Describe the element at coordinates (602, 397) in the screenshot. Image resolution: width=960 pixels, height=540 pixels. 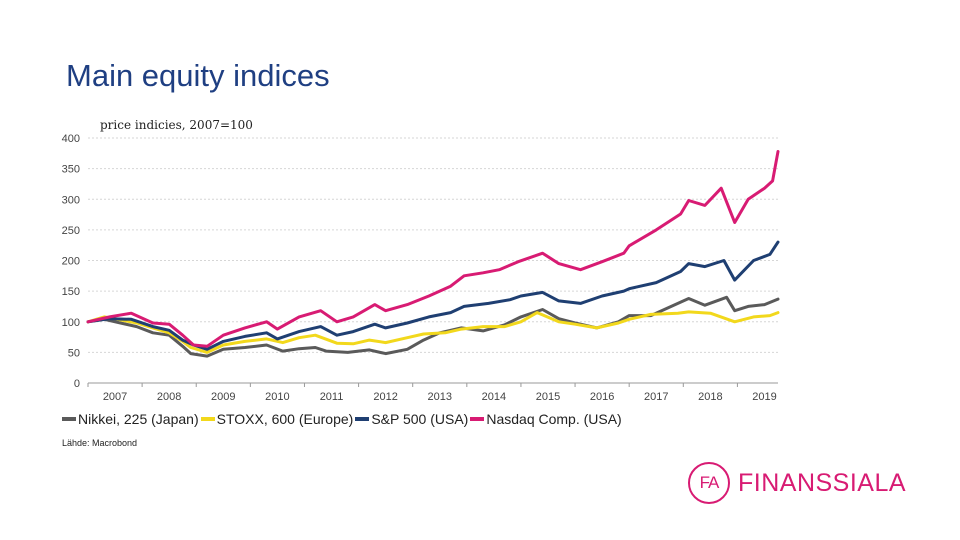
I see `x-tick-label: 2016` at that location.